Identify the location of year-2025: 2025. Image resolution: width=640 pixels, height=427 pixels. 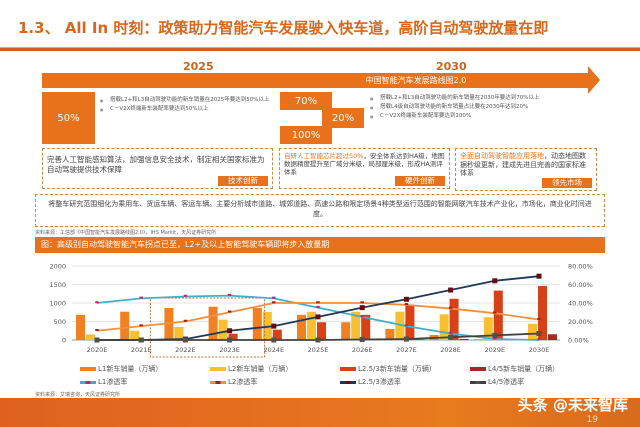
(198, 66).